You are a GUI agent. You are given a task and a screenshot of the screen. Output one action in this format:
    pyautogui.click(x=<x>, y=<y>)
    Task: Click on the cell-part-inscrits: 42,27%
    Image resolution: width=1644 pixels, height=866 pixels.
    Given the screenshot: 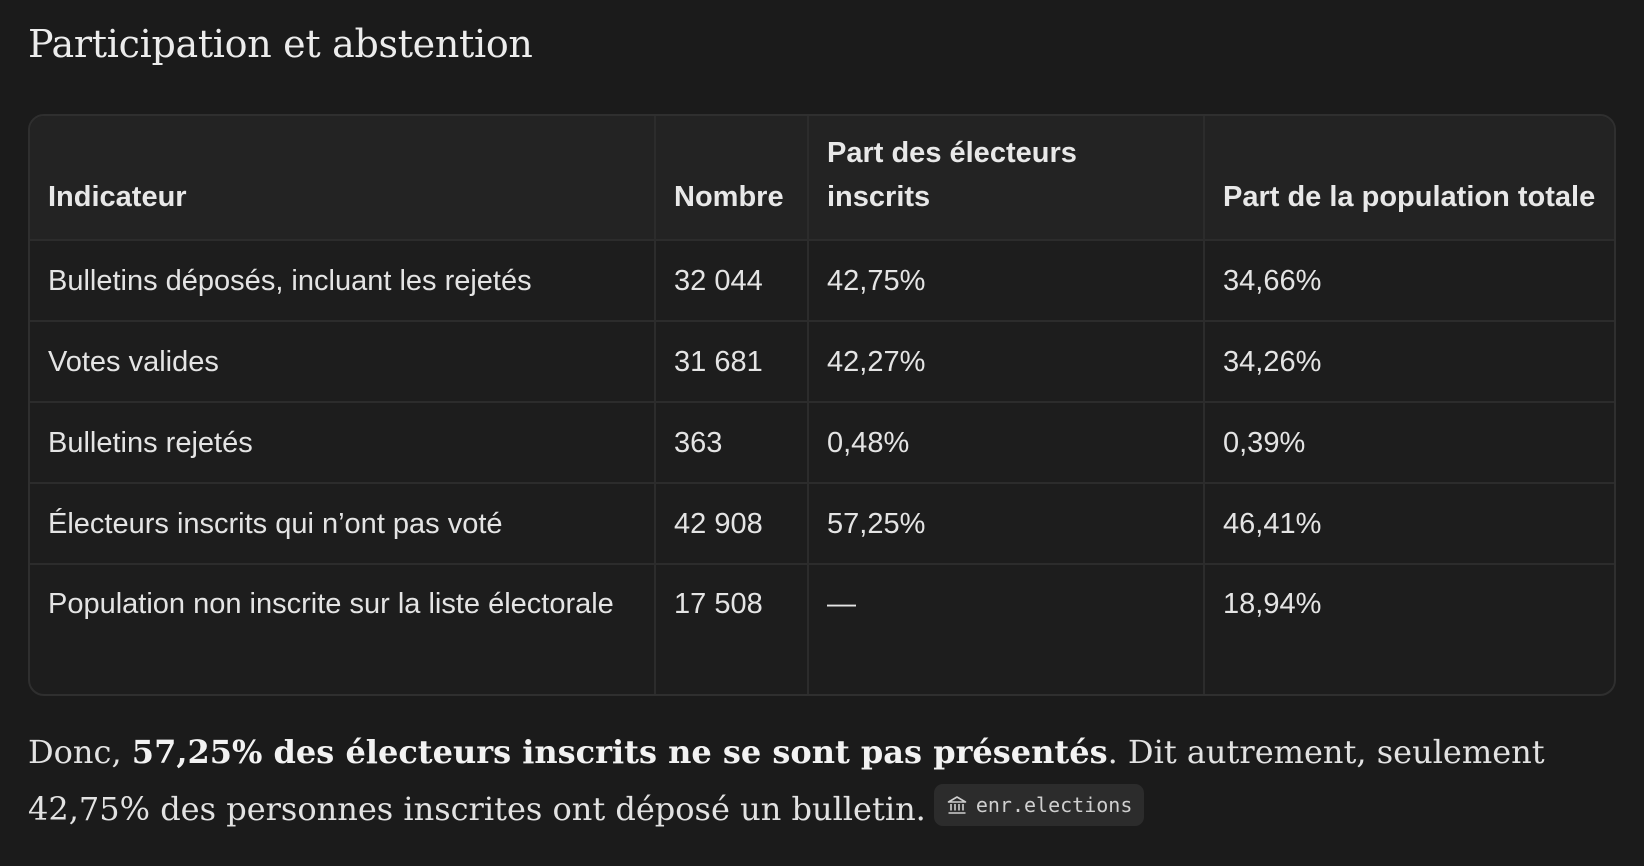 What is the action you would take?
    pyautogui.click(x=1006, y=362)
    